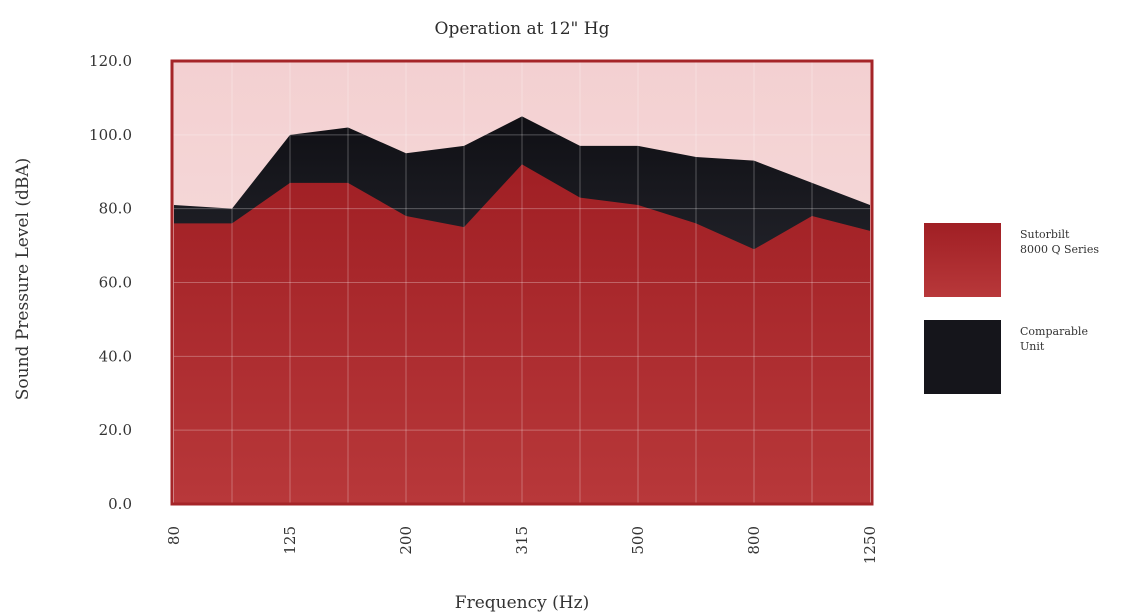 This screenshot has height=615, width=1134. What do you see at coordinates (290, 540) in the screenshot?
I see `x-tick-label: 125` at bounding box center [290, 540].